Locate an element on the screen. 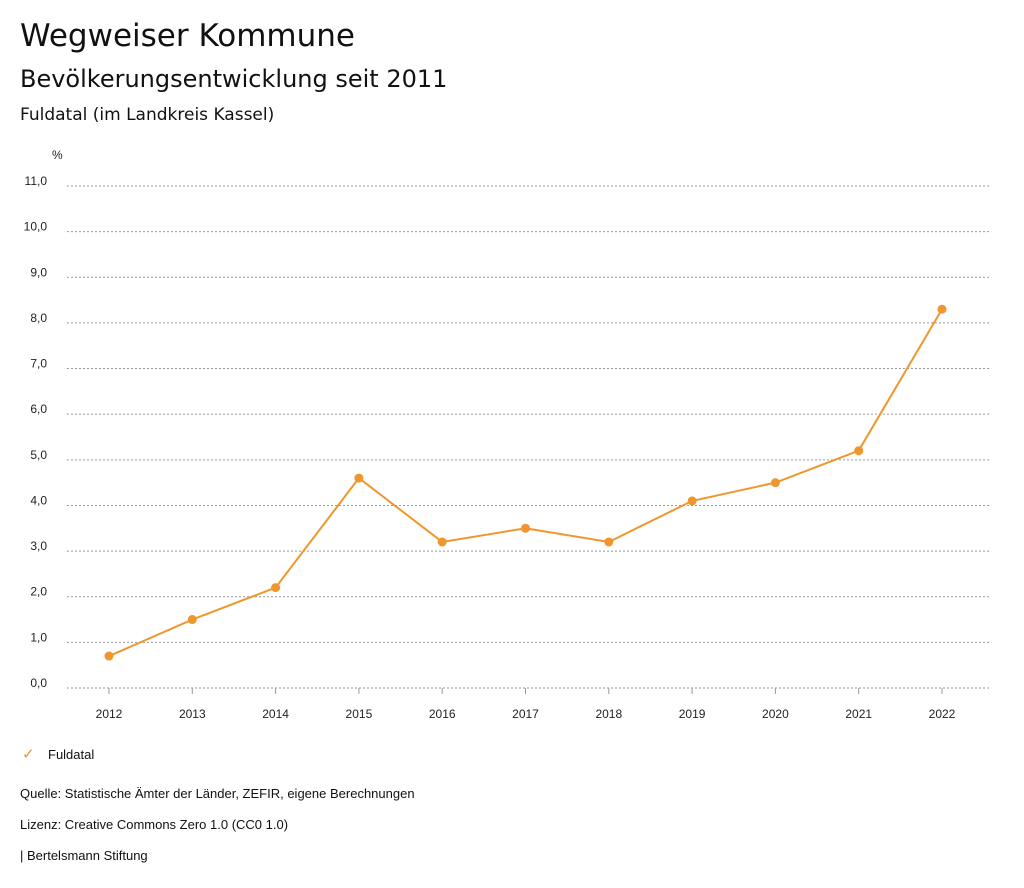  legend-item-fuldatal: ✓ Fuldatal is located at coordinates (58, 754).